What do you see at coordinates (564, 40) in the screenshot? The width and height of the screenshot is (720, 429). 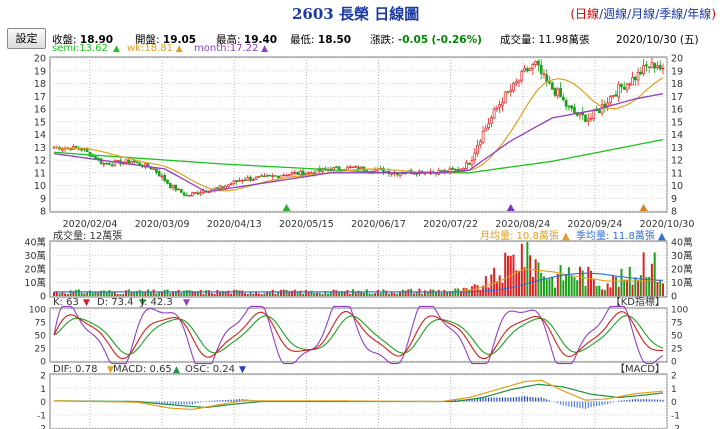 I see `volume-value: 11.98萬張` at bounding box center [564, 40].